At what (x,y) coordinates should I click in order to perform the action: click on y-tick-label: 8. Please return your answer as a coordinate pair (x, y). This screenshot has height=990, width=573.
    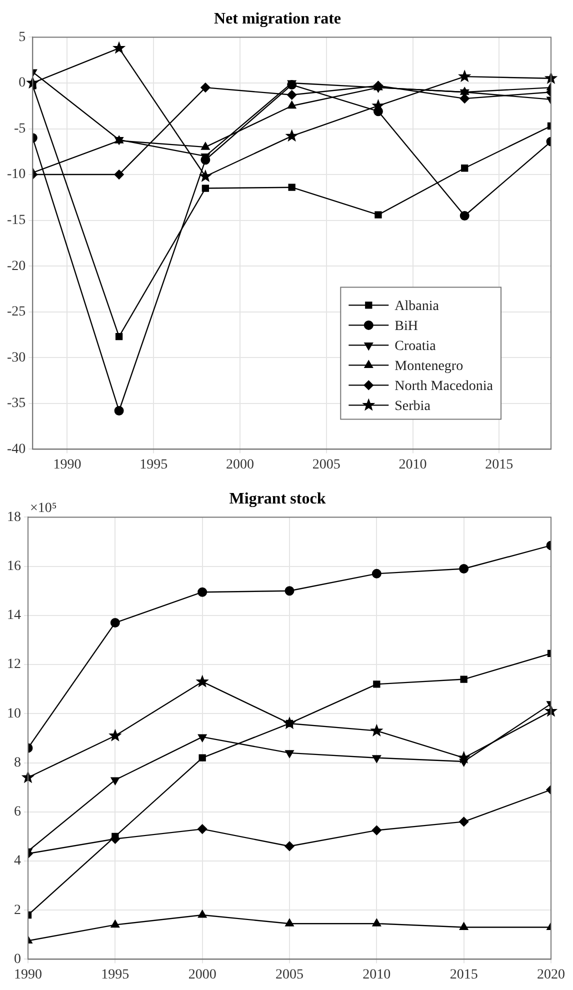
    Looking at the image, I should click on (17, 762).